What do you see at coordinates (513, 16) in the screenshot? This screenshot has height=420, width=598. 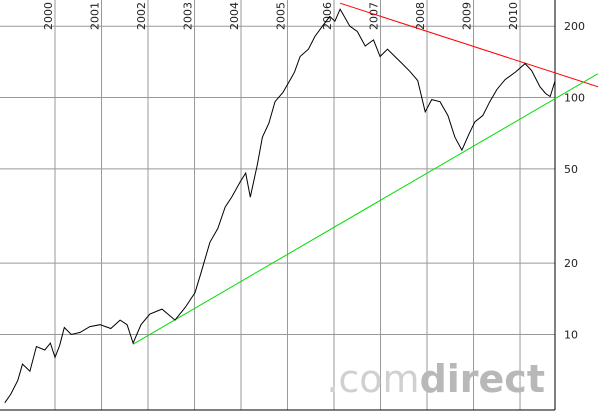 I see `x-tick-label: 2010` at bounding box center [513, 16].